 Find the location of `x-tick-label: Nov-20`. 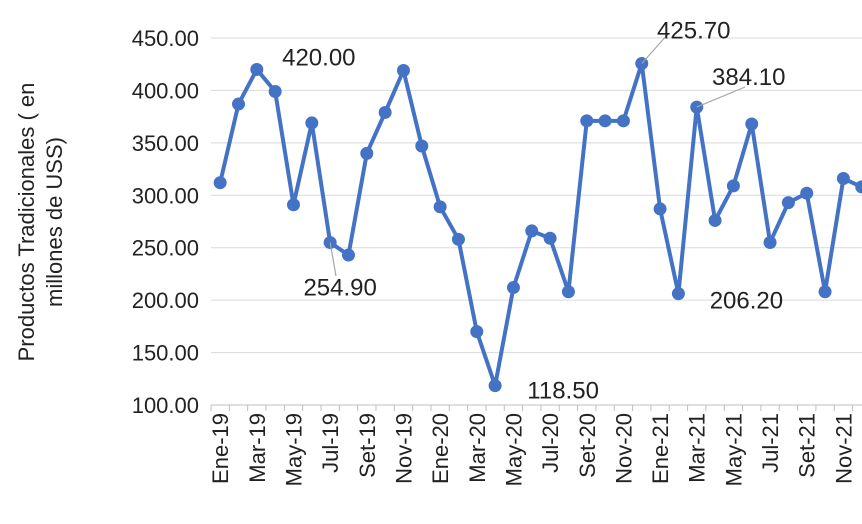

x-tick-label: Nov-20 is located at coordinates (623, 448).